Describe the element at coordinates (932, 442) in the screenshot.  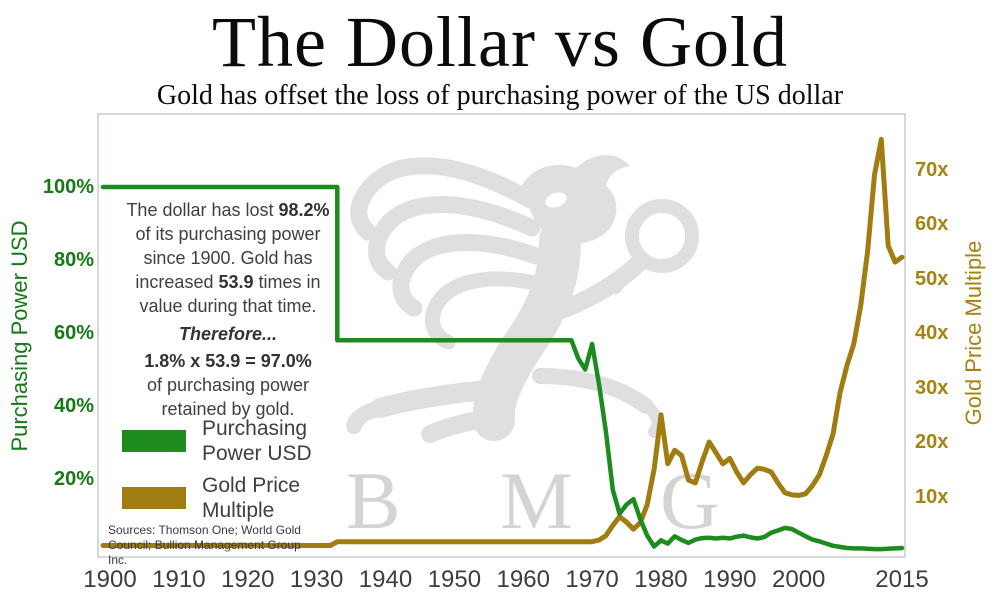
I see `y-axis-right-tick-label: 20x` at that location.